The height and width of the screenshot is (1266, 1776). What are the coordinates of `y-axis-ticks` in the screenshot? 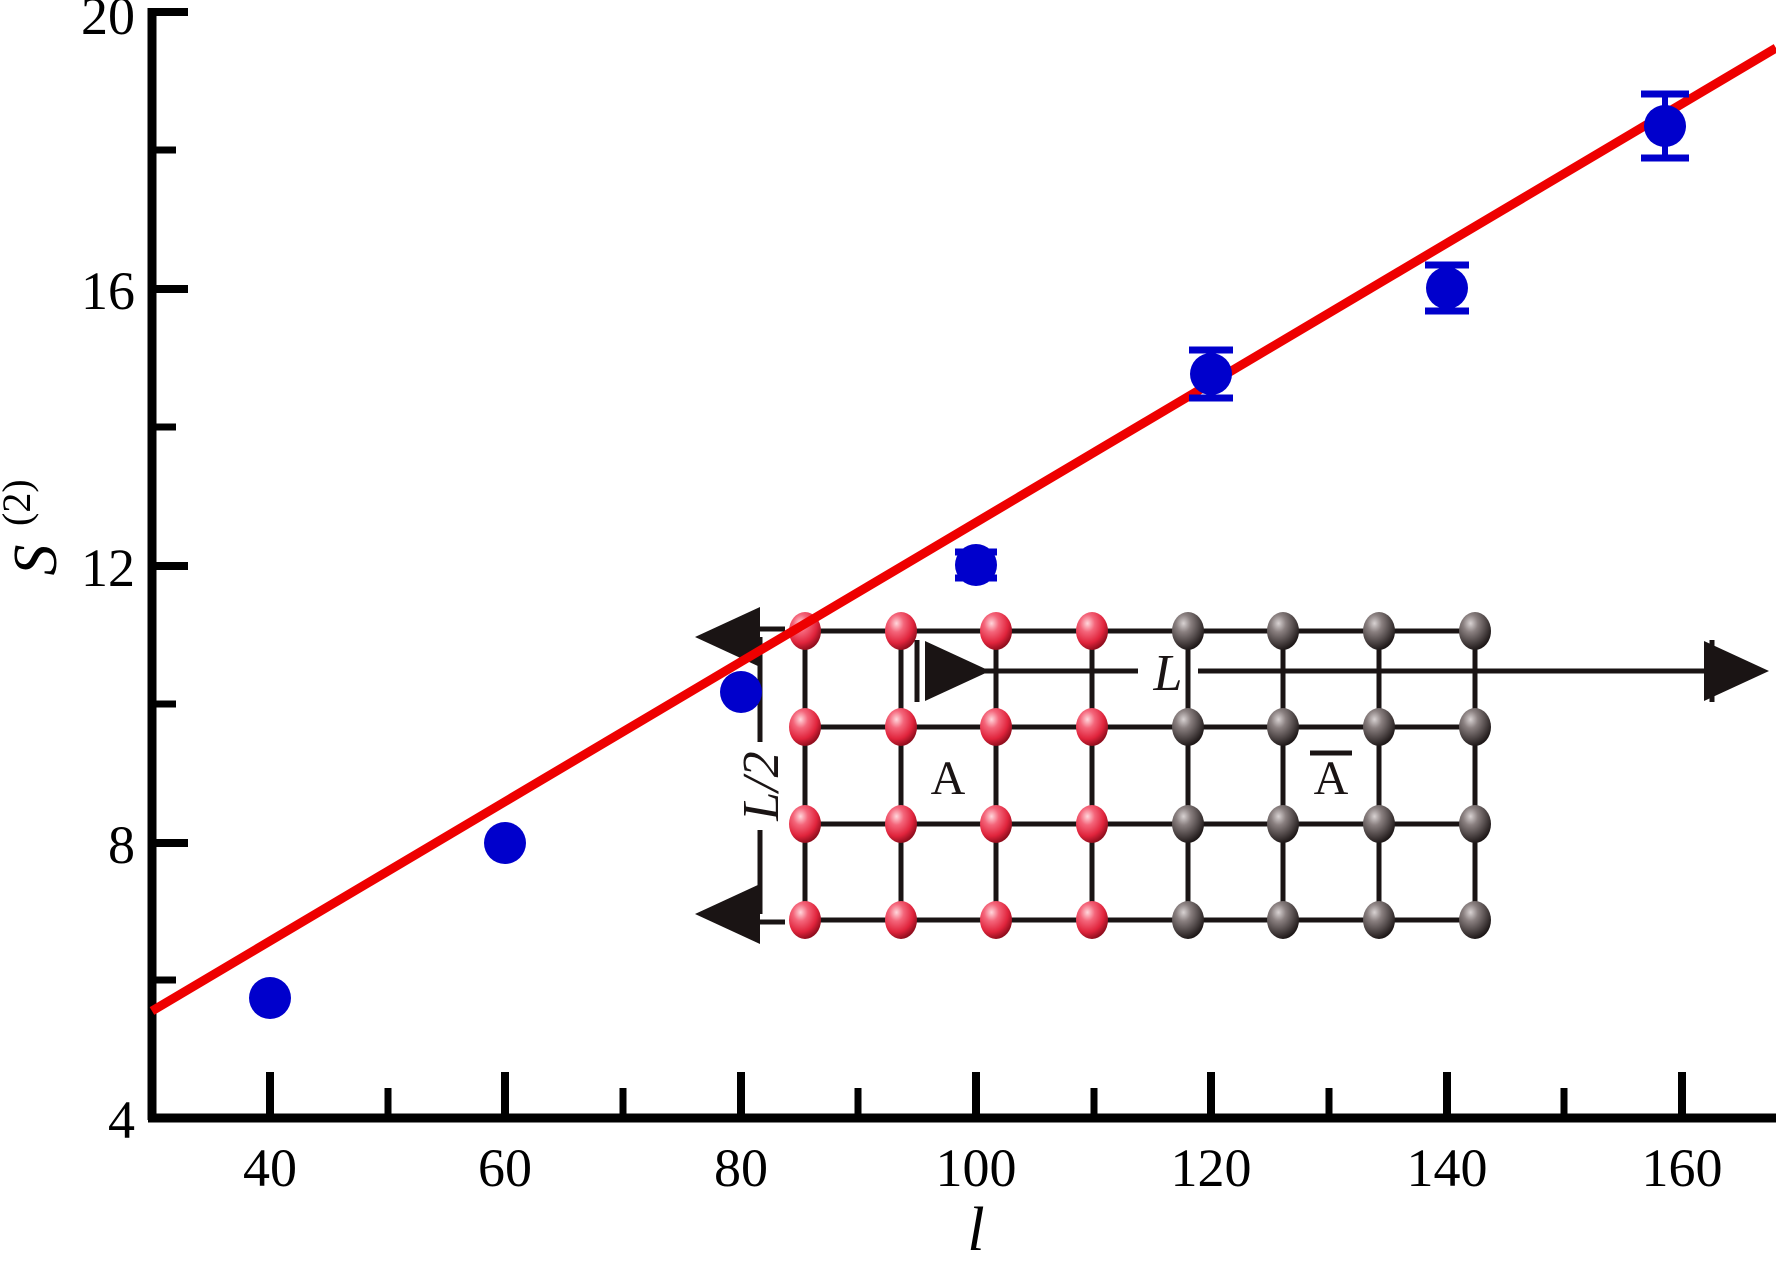 It's located at (170, 565).